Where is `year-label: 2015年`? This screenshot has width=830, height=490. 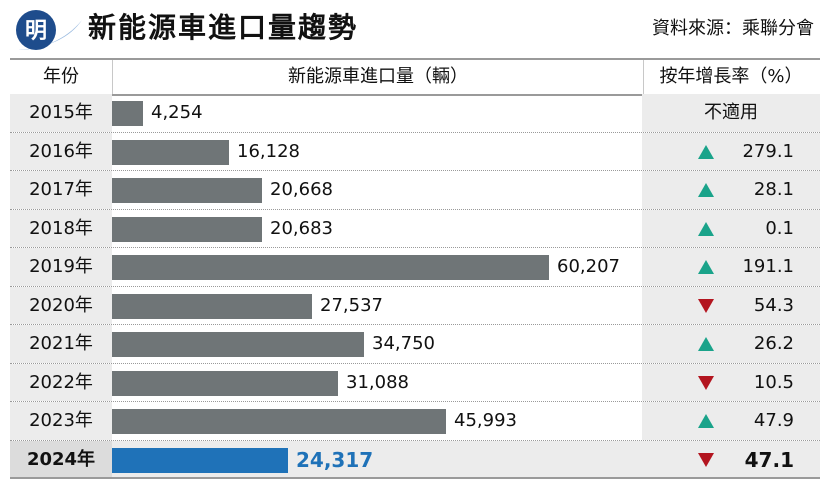 year-label: 2015年 is located at coordinates (61, 113).